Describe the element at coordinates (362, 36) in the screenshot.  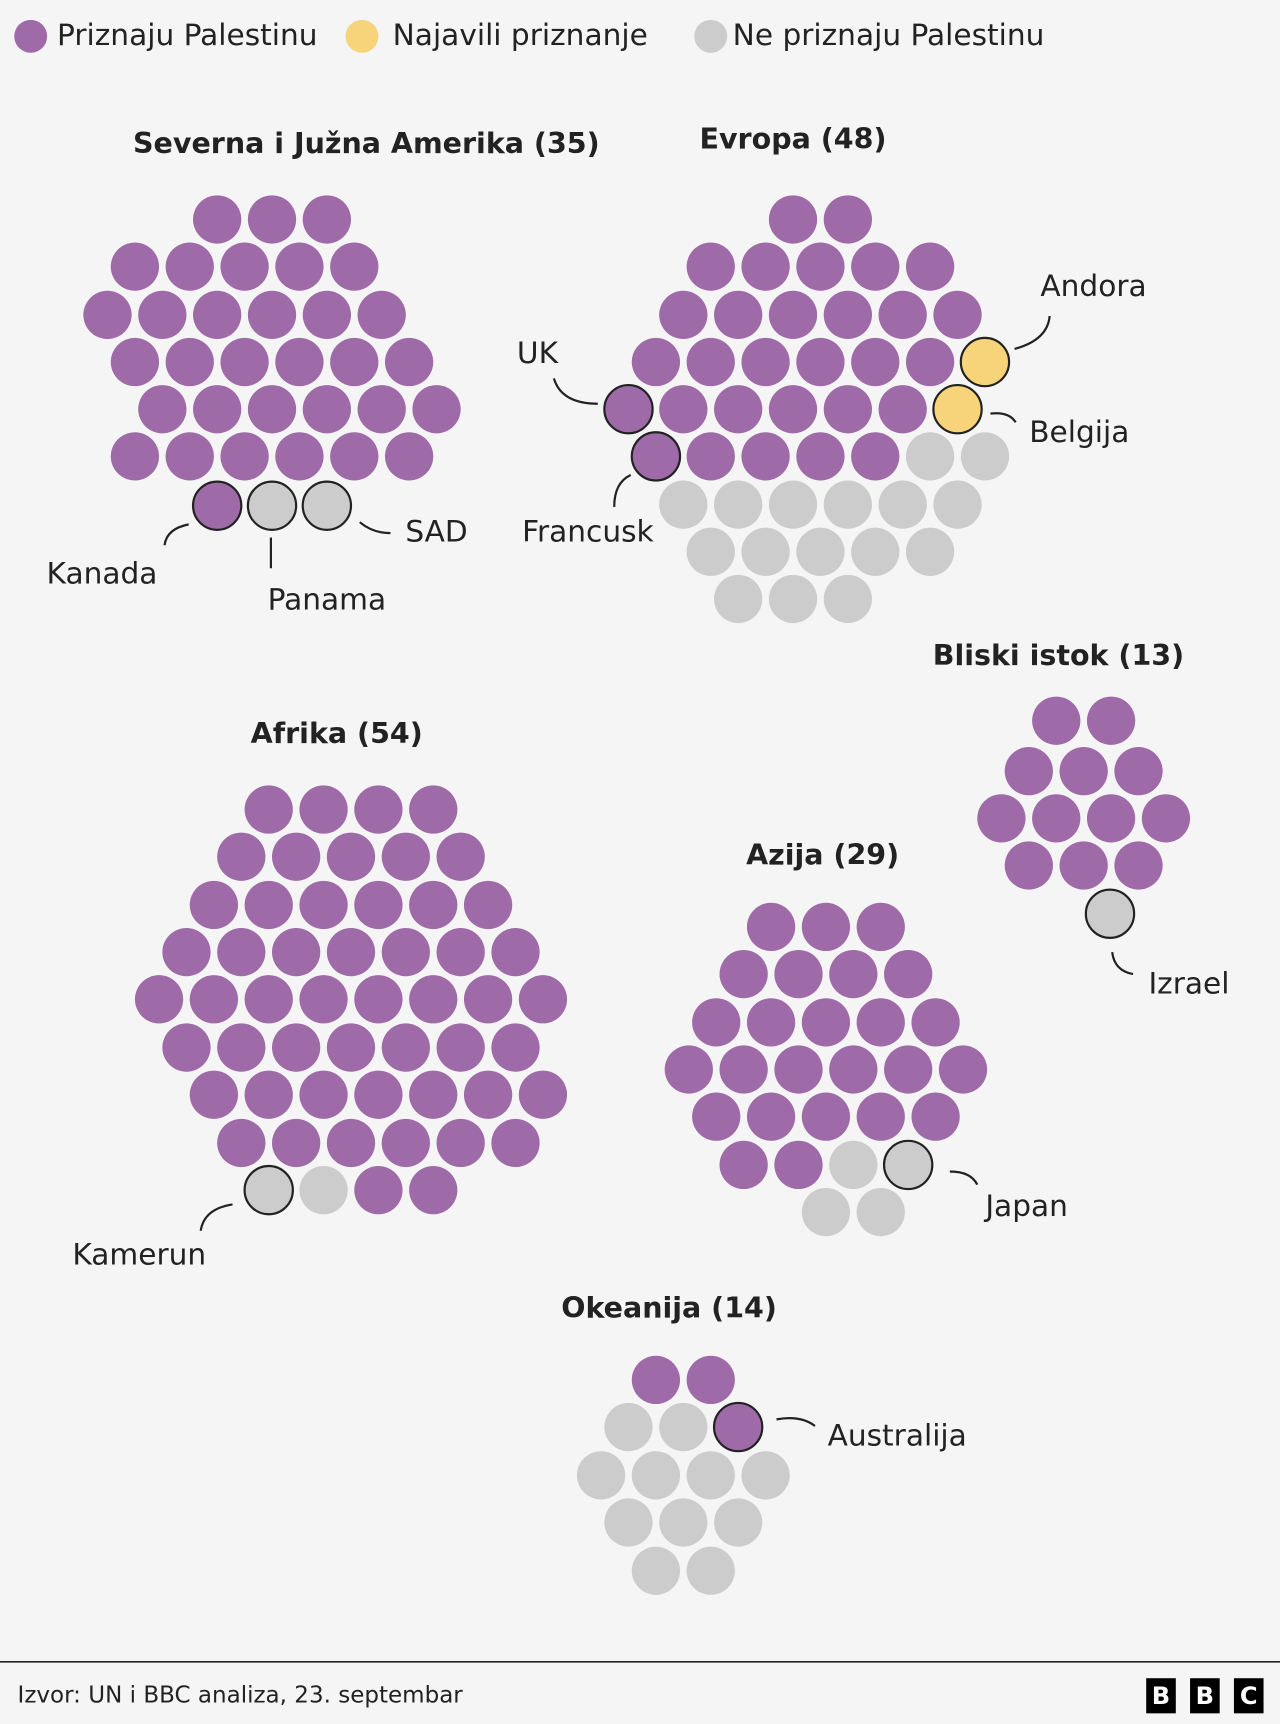
I see `legend-swatch` at that location.